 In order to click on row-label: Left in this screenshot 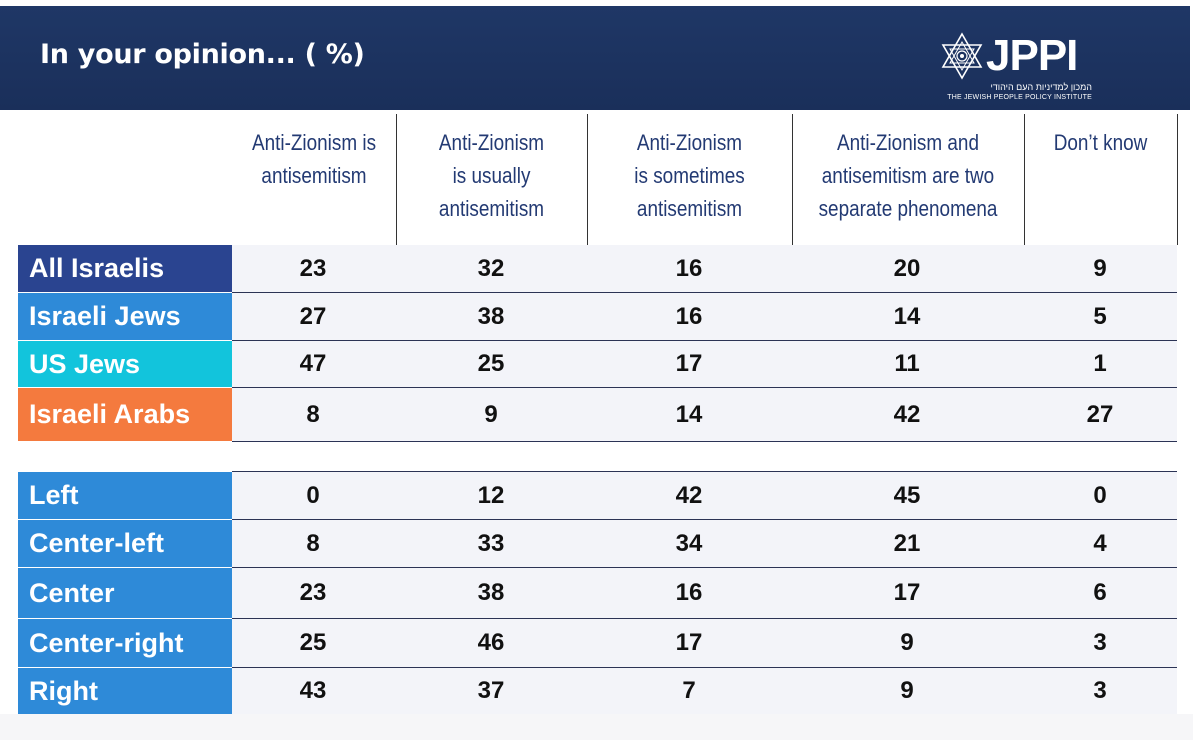, I will do `click(125, 495)`.